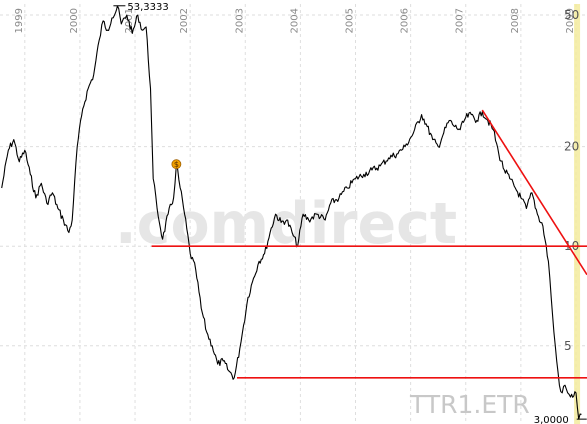 The height and width of the screenshot is (424, 587). What do you see at coordinates (147, 7) in the screenshot?
I see `max-label: 53,3333` at bounding box center [147, 7].